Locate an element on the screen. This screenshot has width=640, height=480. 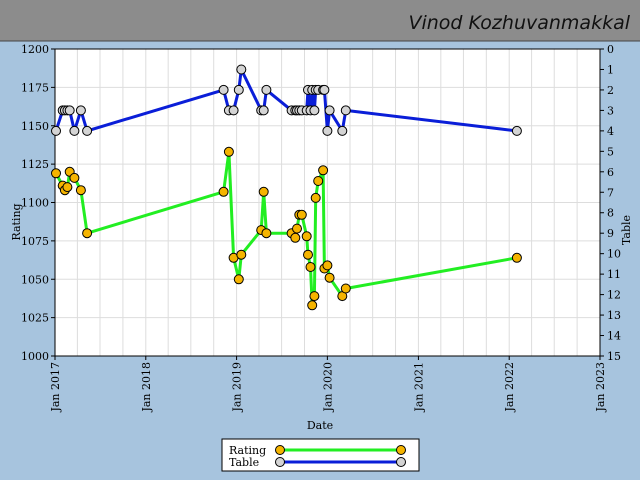
header-bar is located at coordinates (320, 20).